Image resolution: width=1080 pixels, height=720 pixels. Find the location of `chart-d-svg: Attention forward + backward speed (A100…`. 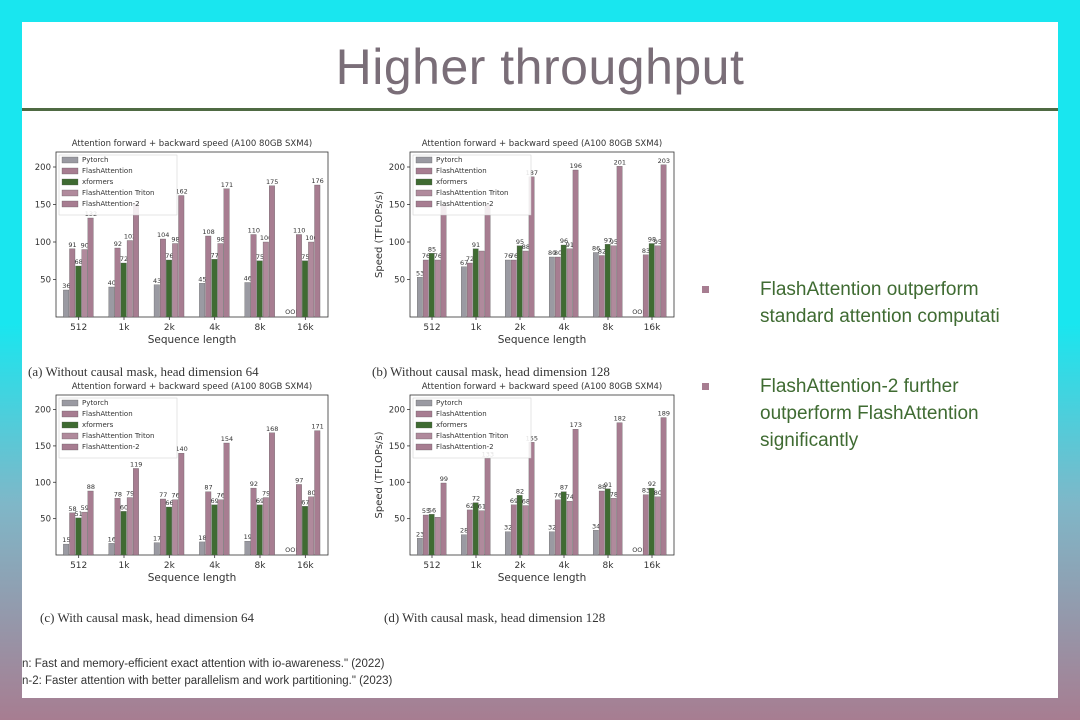

chart-d-svg: Attention forward + backward speed (A100… is located at coordinates (524, 483).